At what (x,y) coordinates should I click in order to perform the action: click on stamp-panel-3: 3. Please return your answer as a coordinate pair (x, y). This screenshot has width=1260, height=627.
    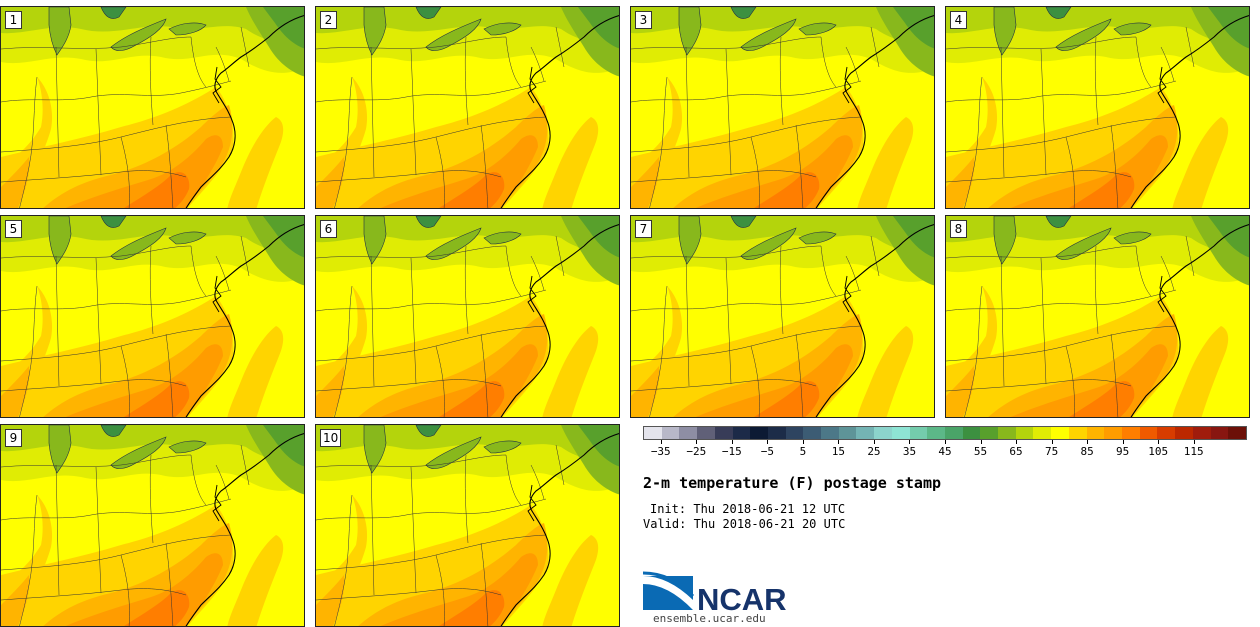
    Looking at the image, I should click on (782, 107).